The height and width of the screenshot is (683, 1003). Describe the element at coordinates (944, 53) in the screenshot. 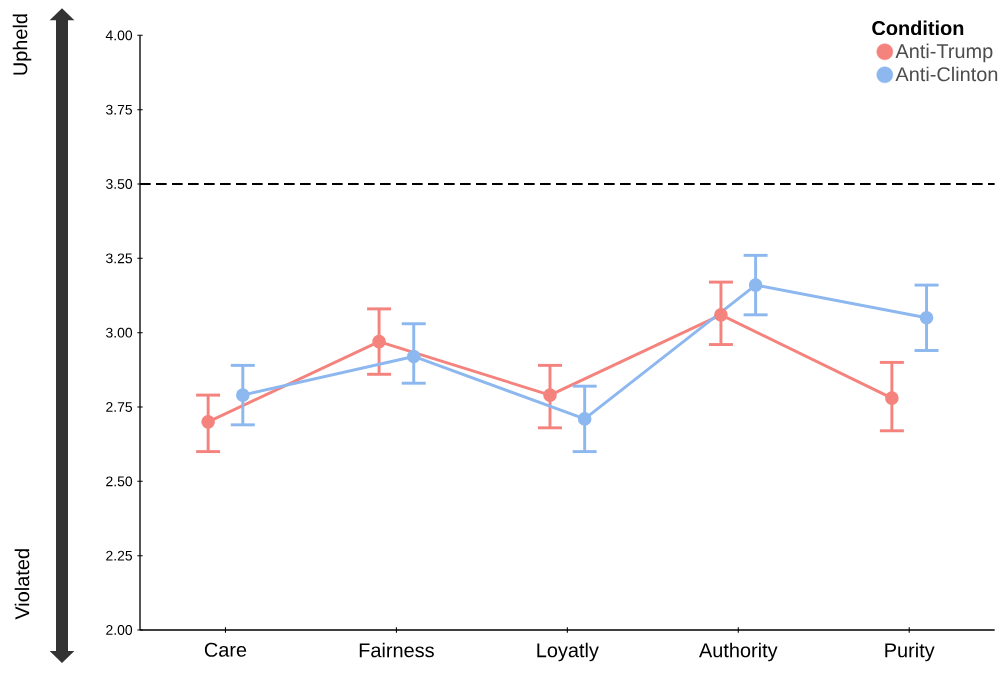

I see `legend-label: Anti-Trump` at that location.